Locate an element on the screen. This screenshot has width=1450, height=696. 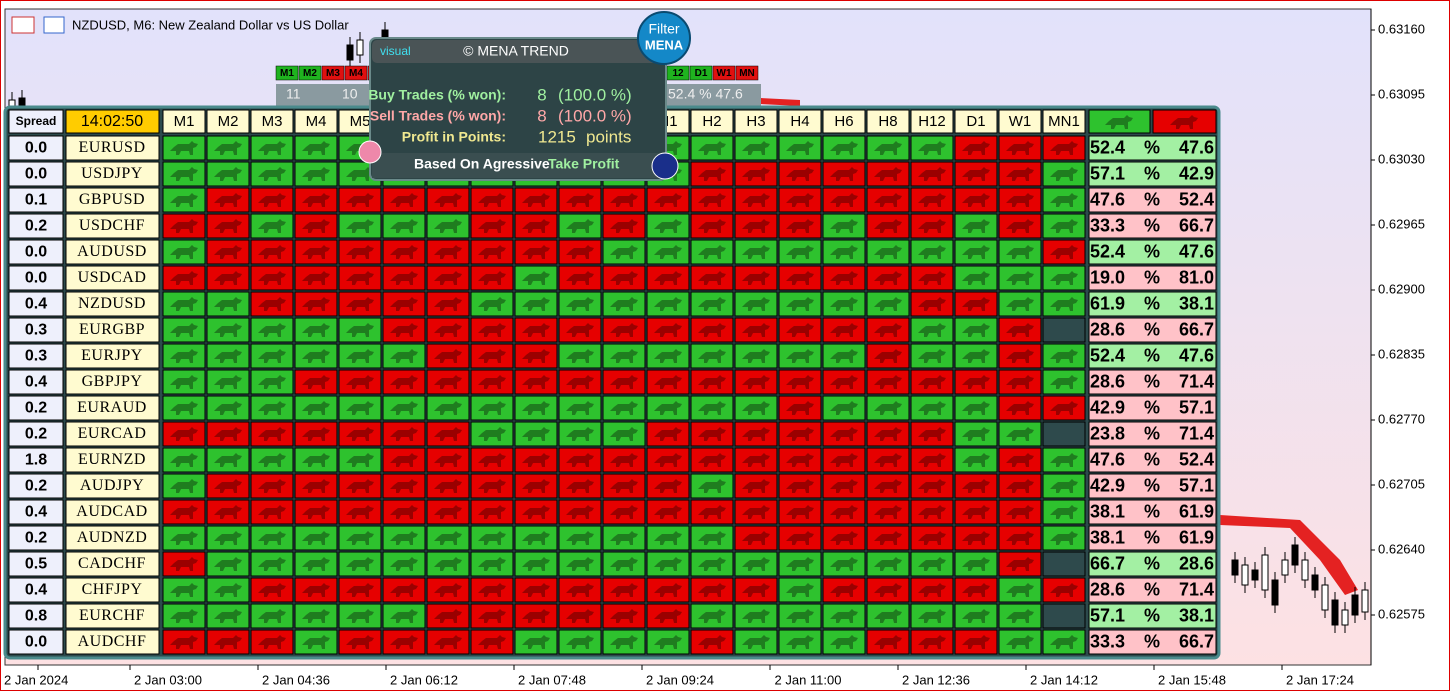
symbol-name: CHFJPY is located at coordinates (112, 589).